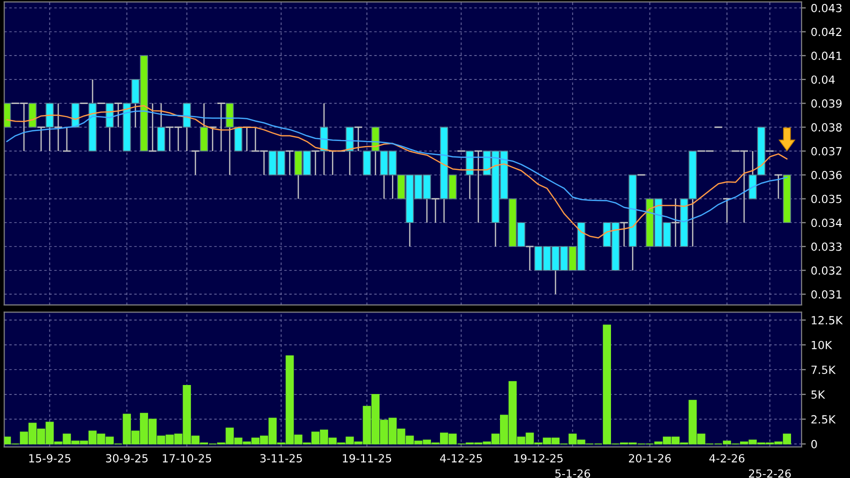 The height and width of the screenshot is (478, 850). What do you see at coordinates (826, 270) in the screenshot?
I see `y-tick-label: 0.032` at bounding box center [826, 270].